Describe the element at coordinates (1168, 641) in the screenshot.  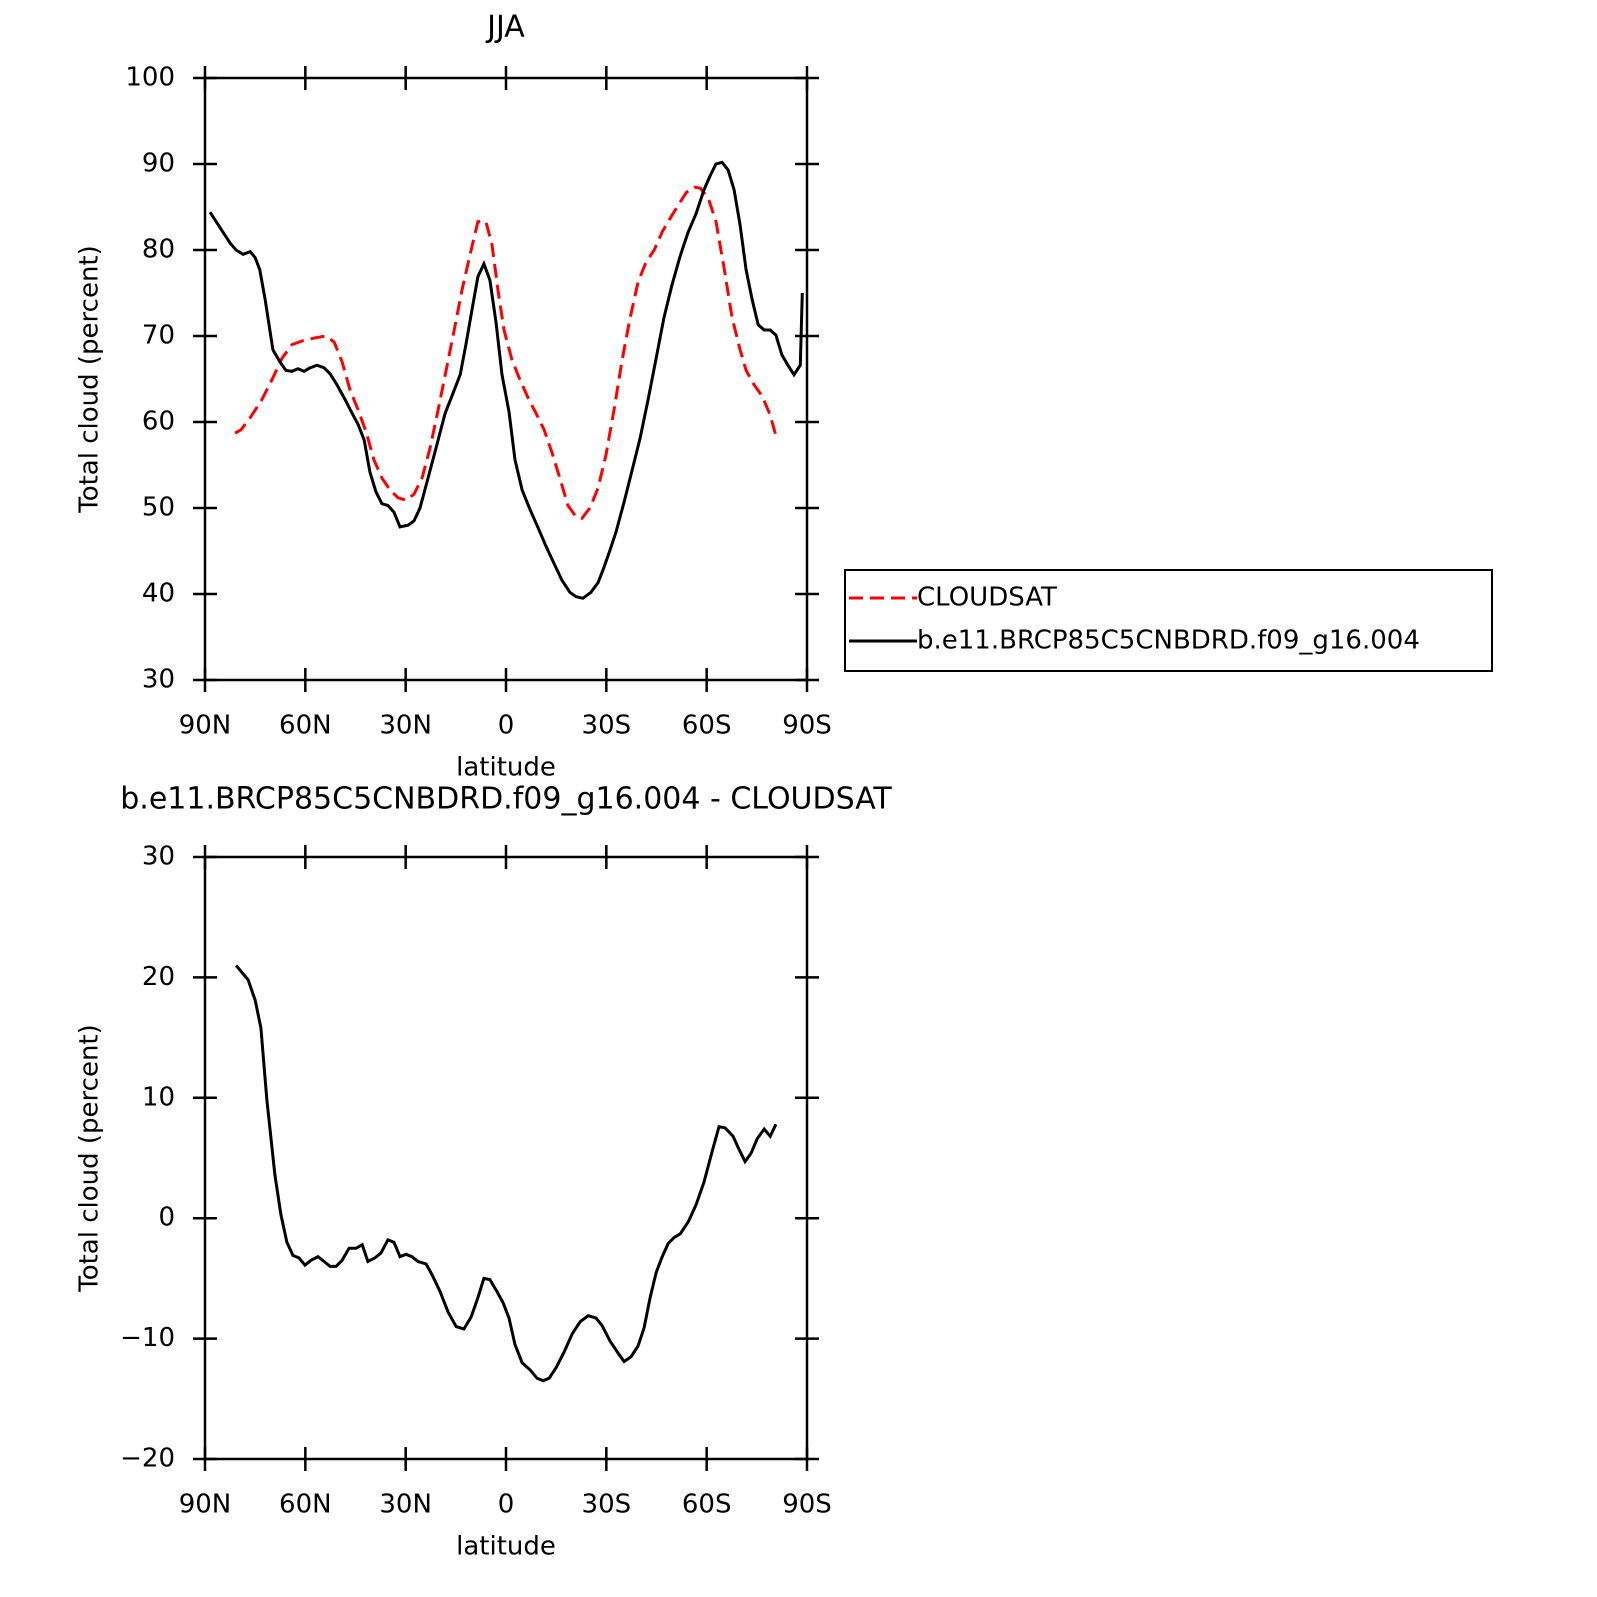
I see `legend-label: b.e11.BRCP85C5CNBDRD.f09_g16.004` at that location.